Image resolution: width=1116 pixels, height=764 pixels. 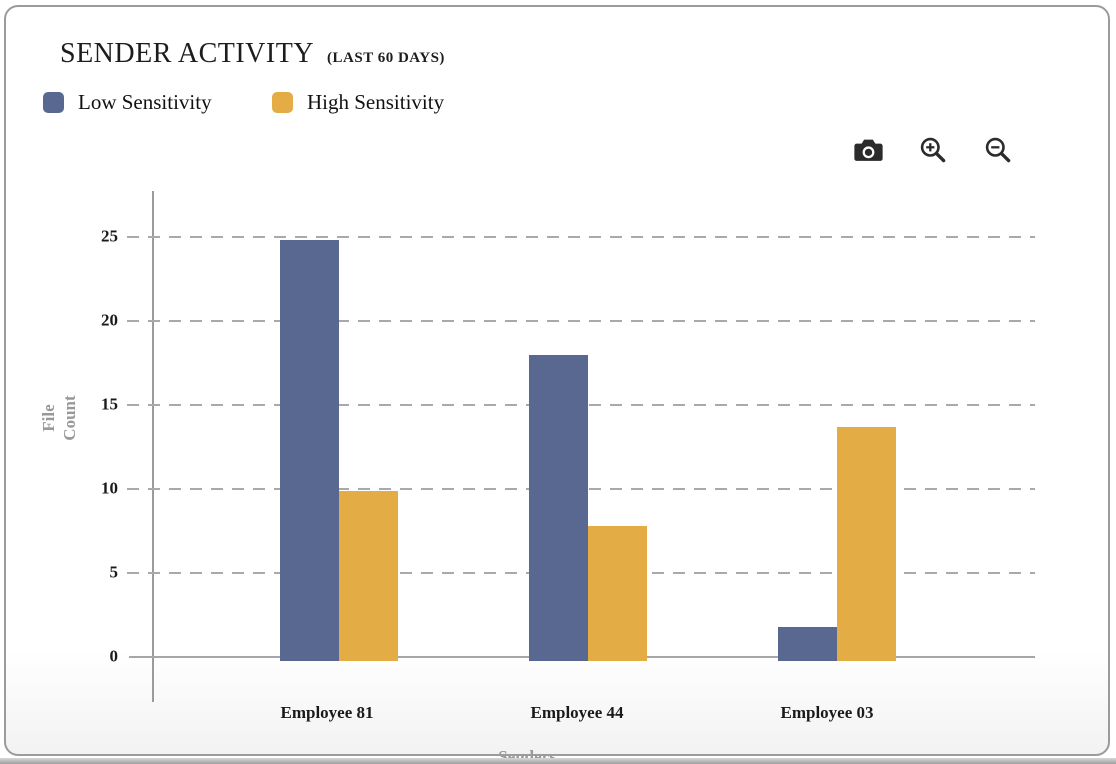 I want to click on zoom-out-button, so click(x=998, y=150).